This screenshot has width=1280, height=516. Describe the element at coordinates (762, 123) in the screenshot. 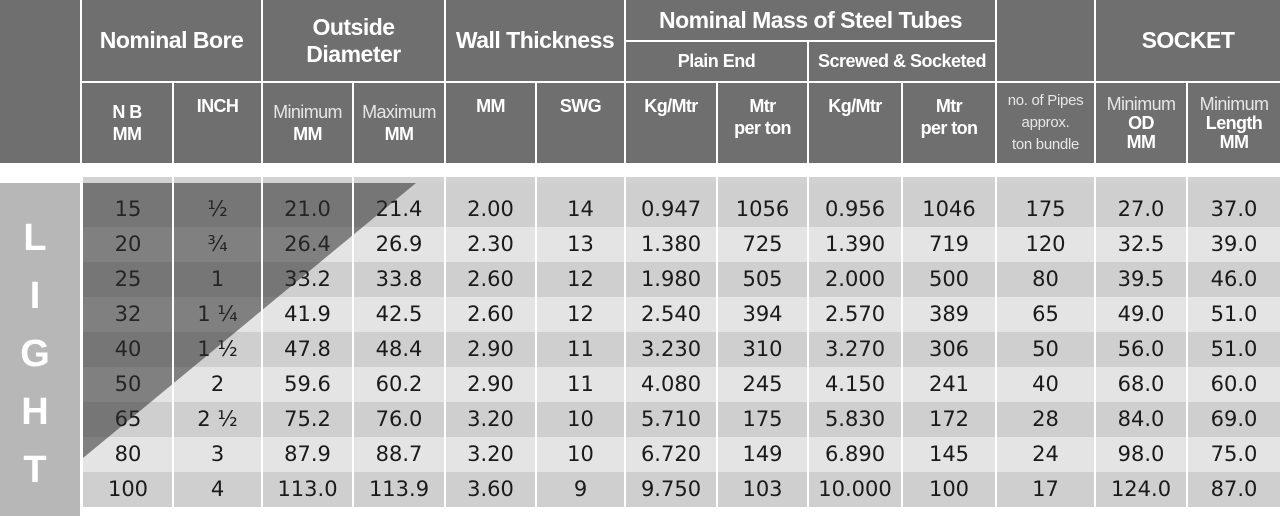

I see `subheader-pe-mtr: Mtr per ton` at that location.